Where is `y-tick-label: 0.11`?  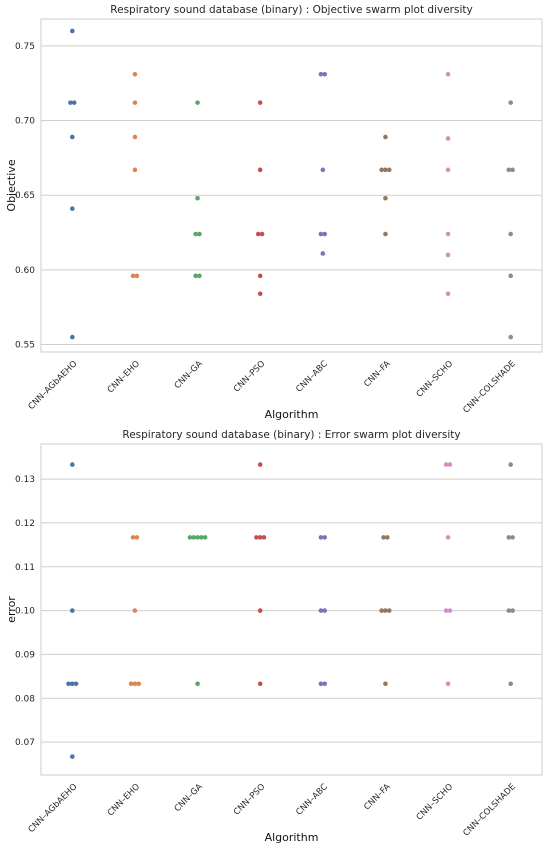
y-tick-label: 0.11 is located at coordinates (25, 568).